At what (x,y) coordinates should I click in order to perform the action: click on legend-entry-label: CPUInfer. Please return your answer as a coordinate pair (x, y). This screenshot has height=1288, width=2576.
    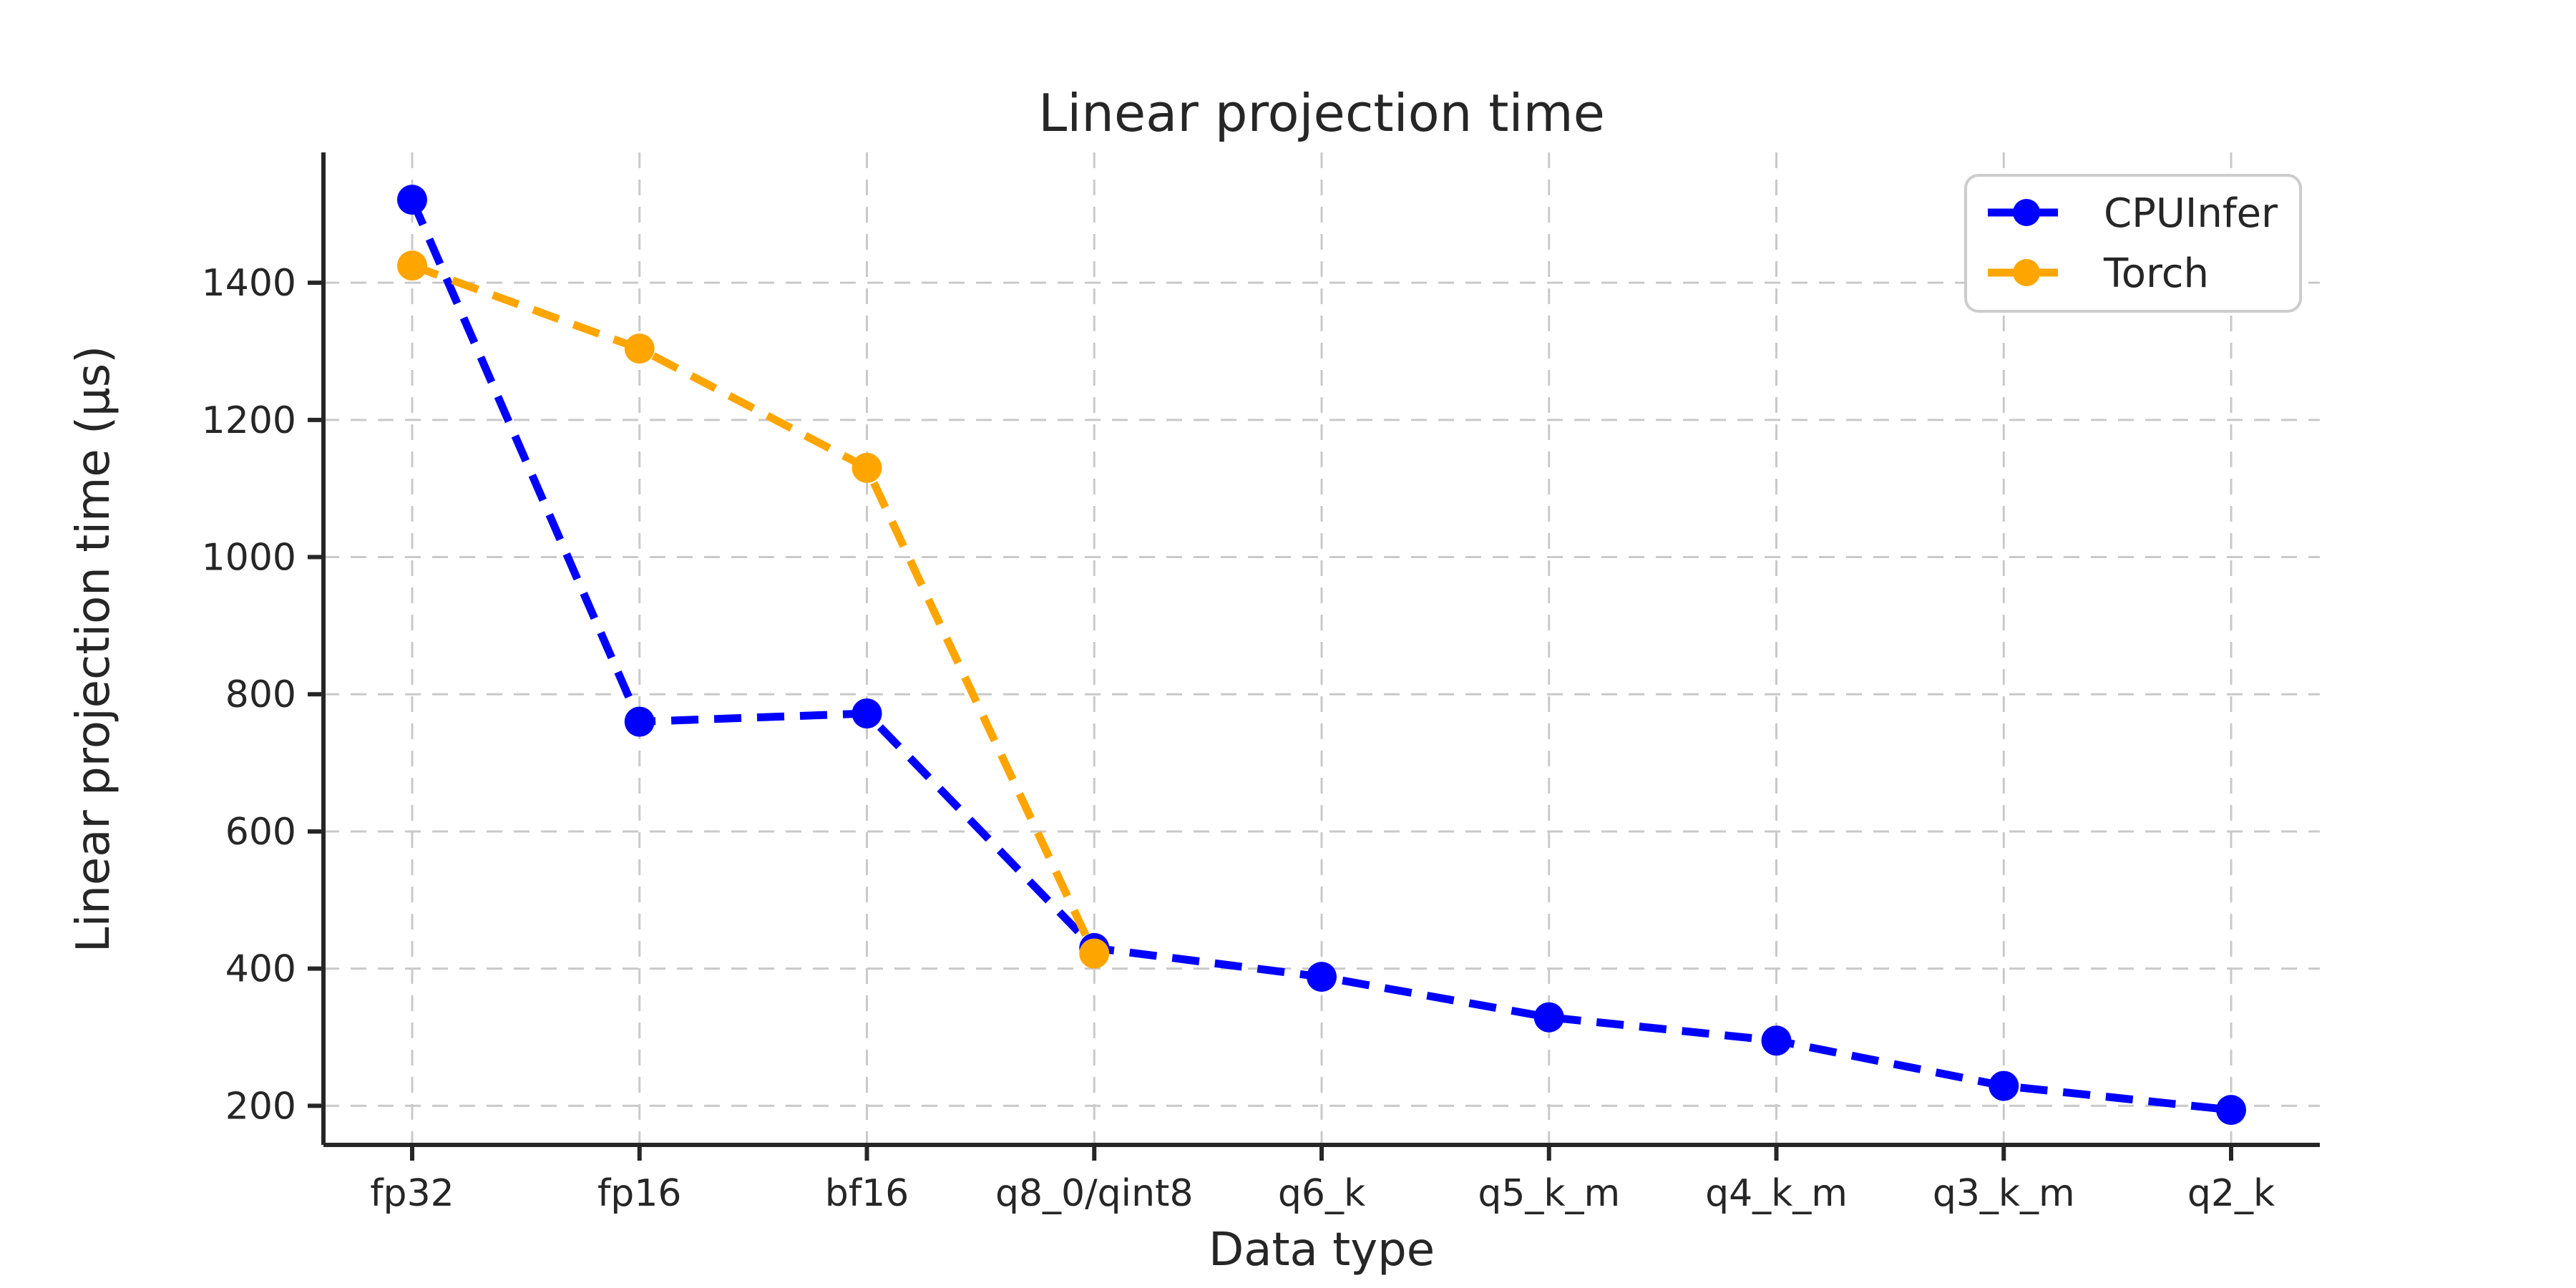
    Looking at the image, I should click on (2191, 213).